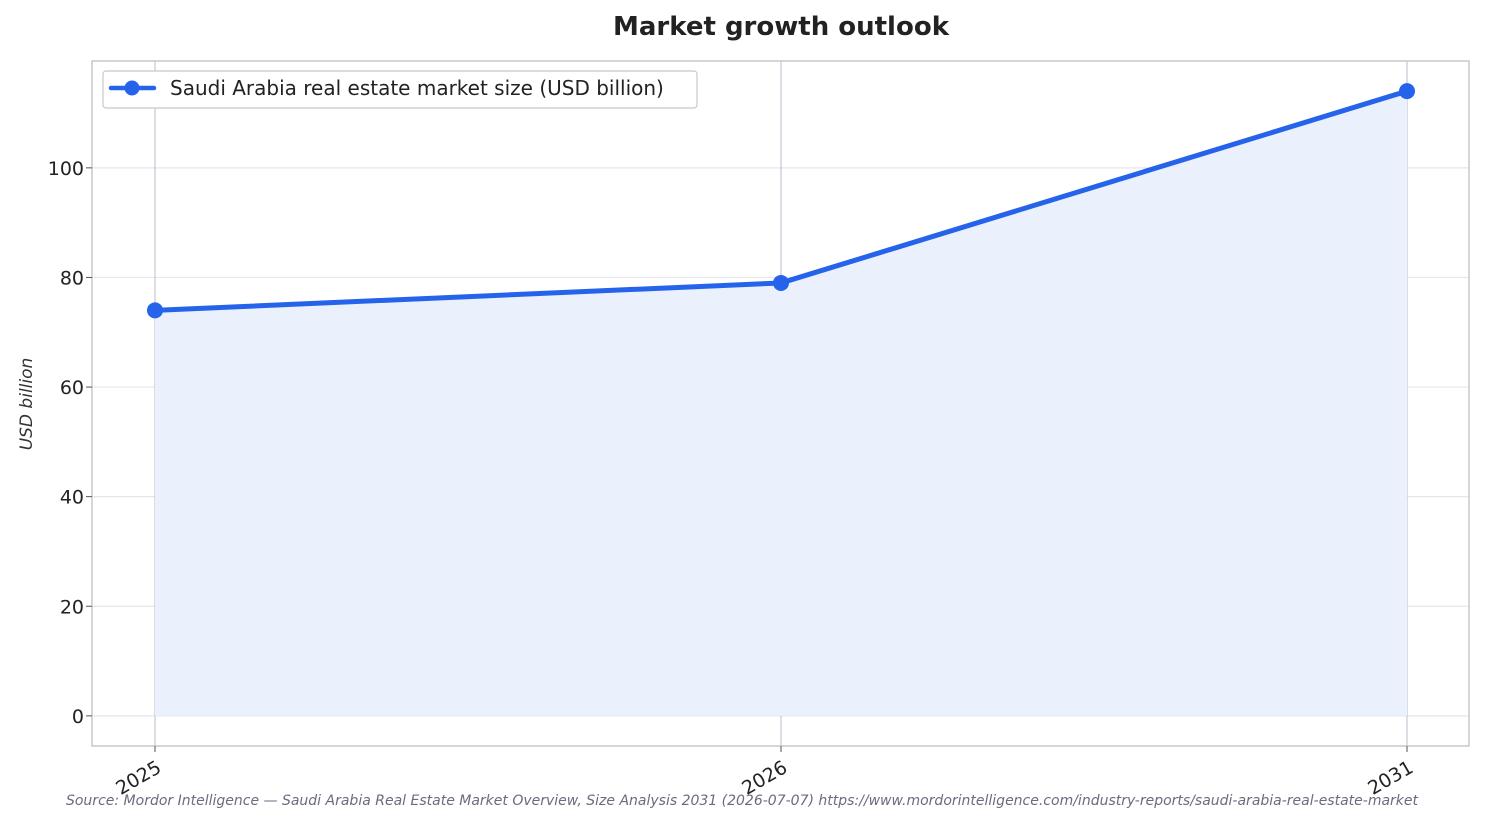  Describe the element at coordinates (781, 282) in the screenshot. I see `data-point-2026` at that location.